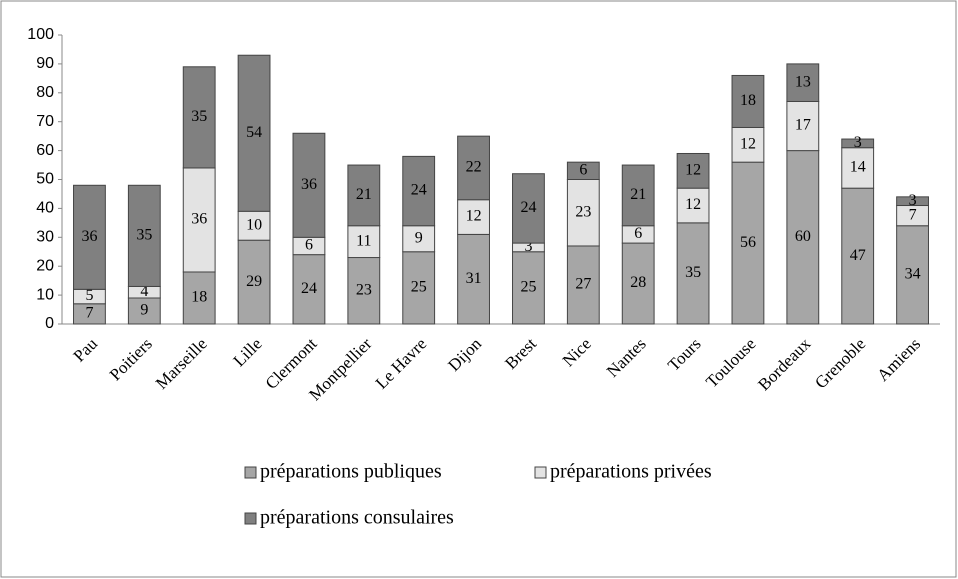 The height and width of the screenshot is (579, 958). What do you see at coordinates (45, 63) in the screenshot?
I see `y-tick-label: 90` at bounding box center [45, 63].